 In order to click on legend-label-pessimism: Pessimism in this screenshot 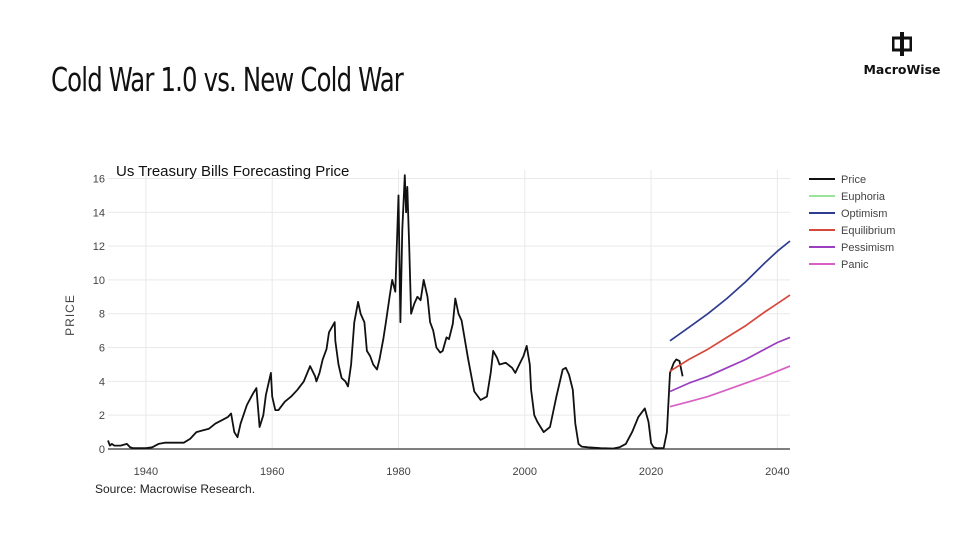, I will do `click(867, 248)`.